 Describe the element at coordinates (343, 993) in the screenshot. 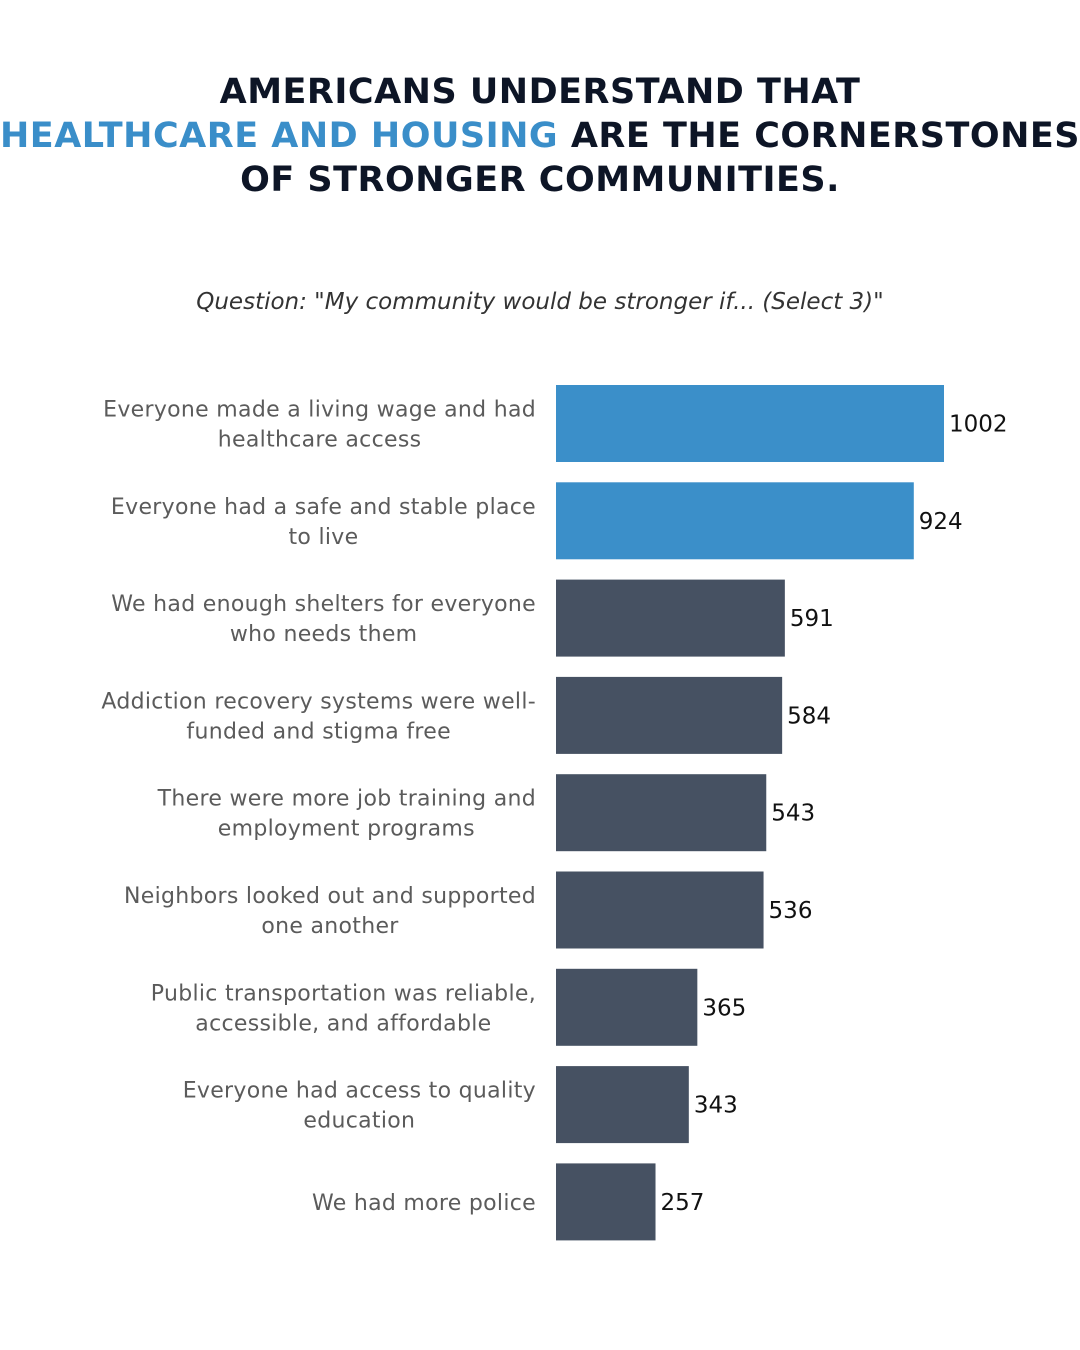

I see `category-label-6-line-0: Public transportation was reliable,` at that location.